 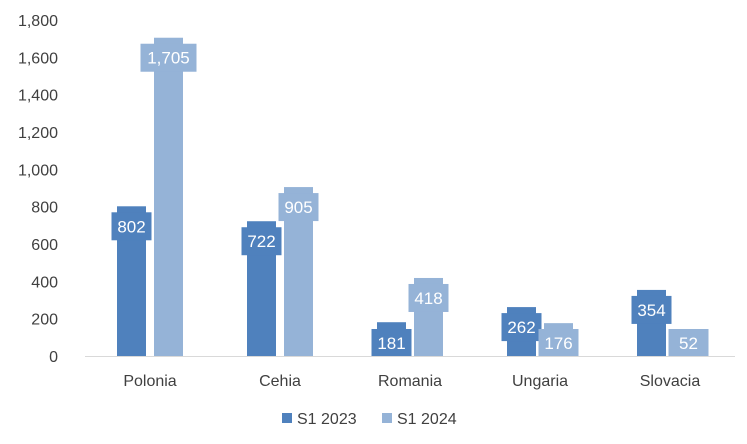 I want to click on data-label: 354, so click(x=651, y=310).